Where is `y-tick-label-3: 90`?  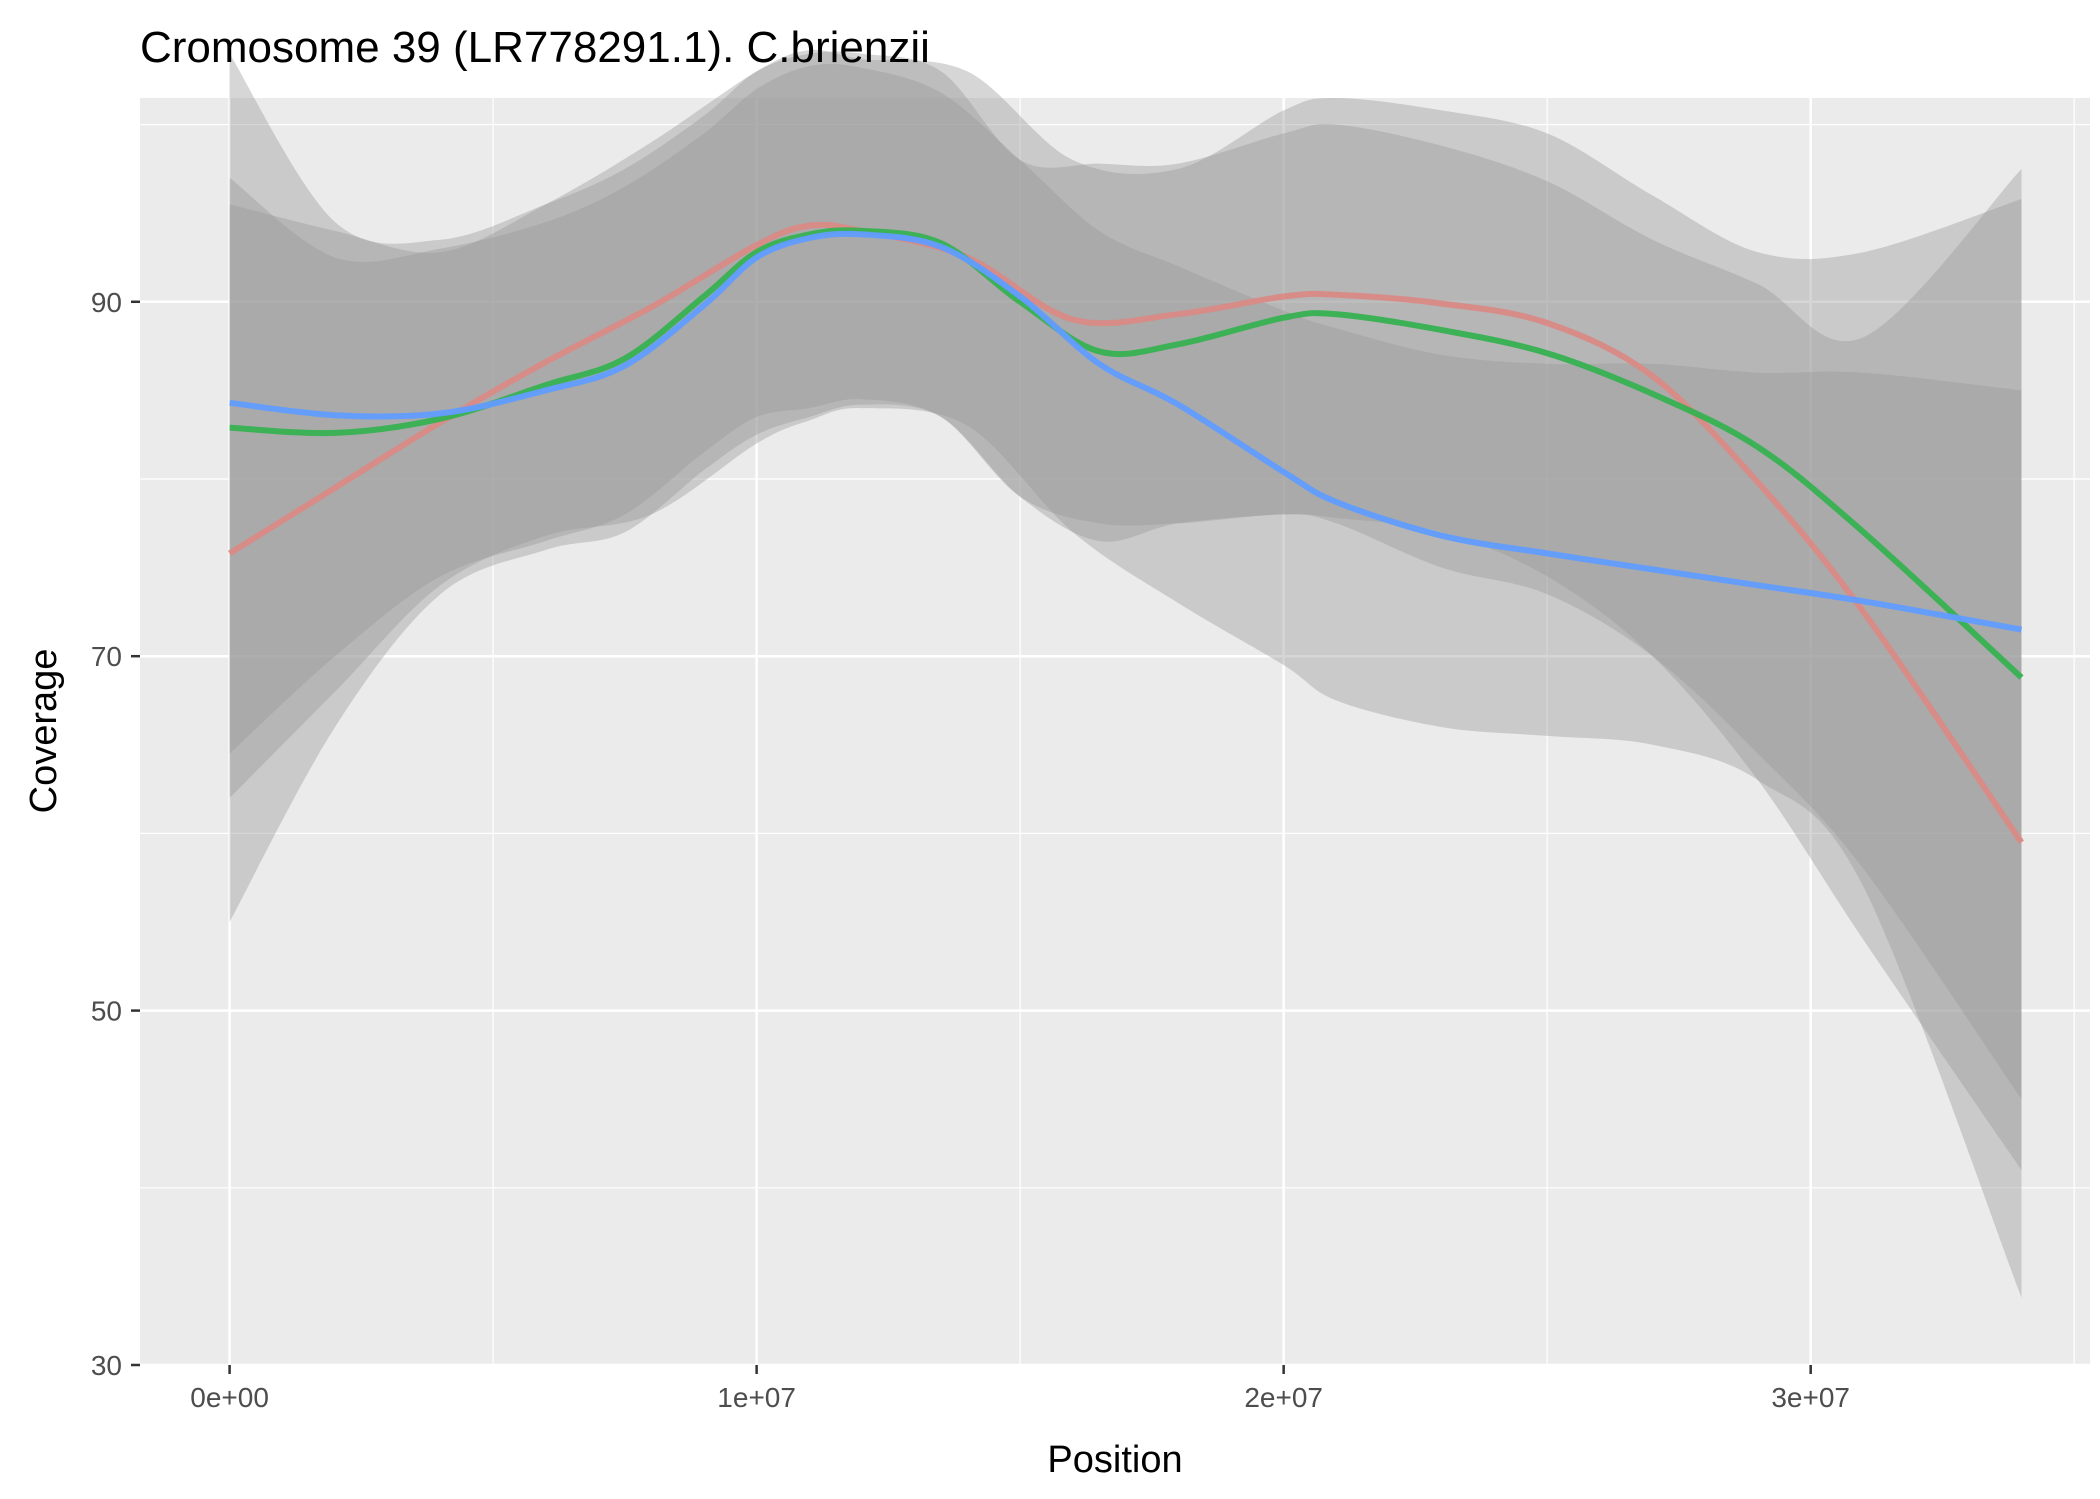 y-tick-label-3: 90 is located at coordinates (106, 302).